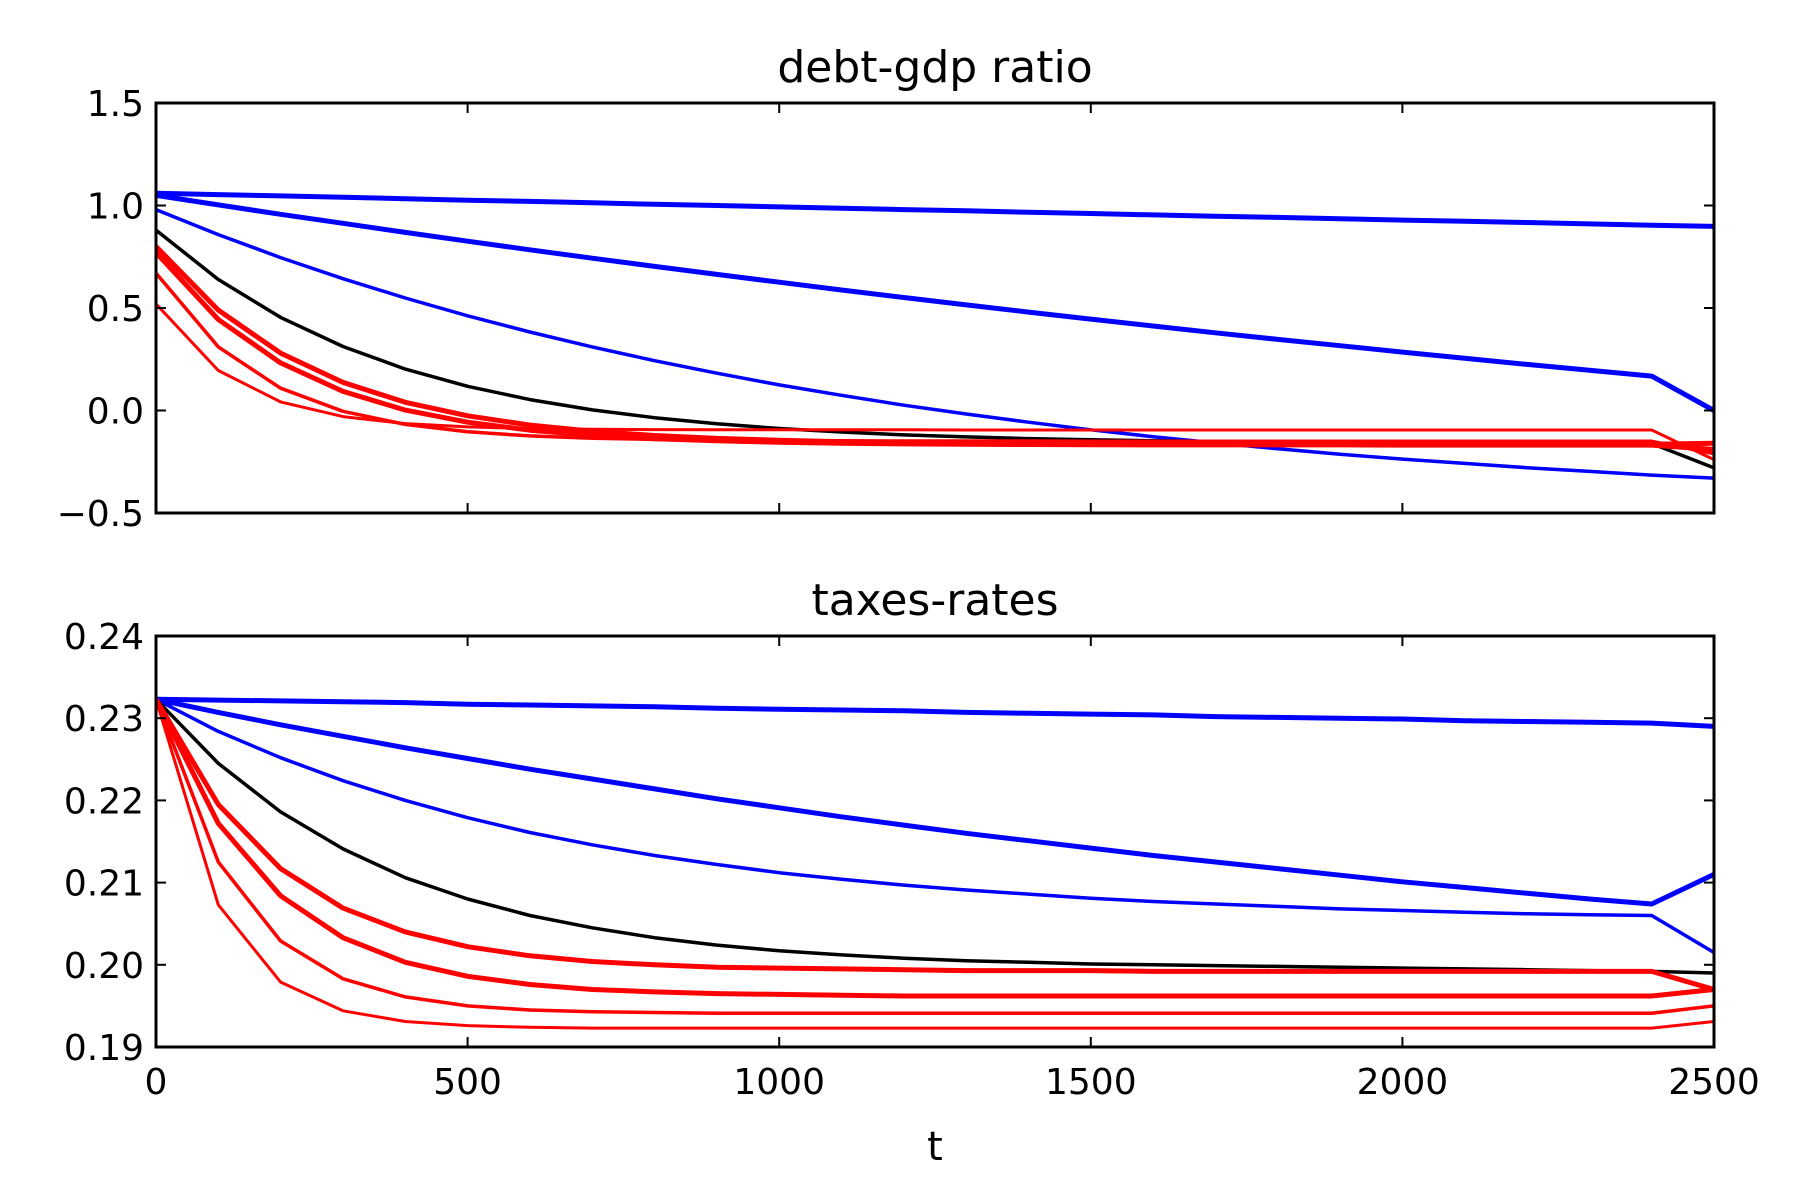  I want to click on x-axis-label: t, so click(935, 1147).